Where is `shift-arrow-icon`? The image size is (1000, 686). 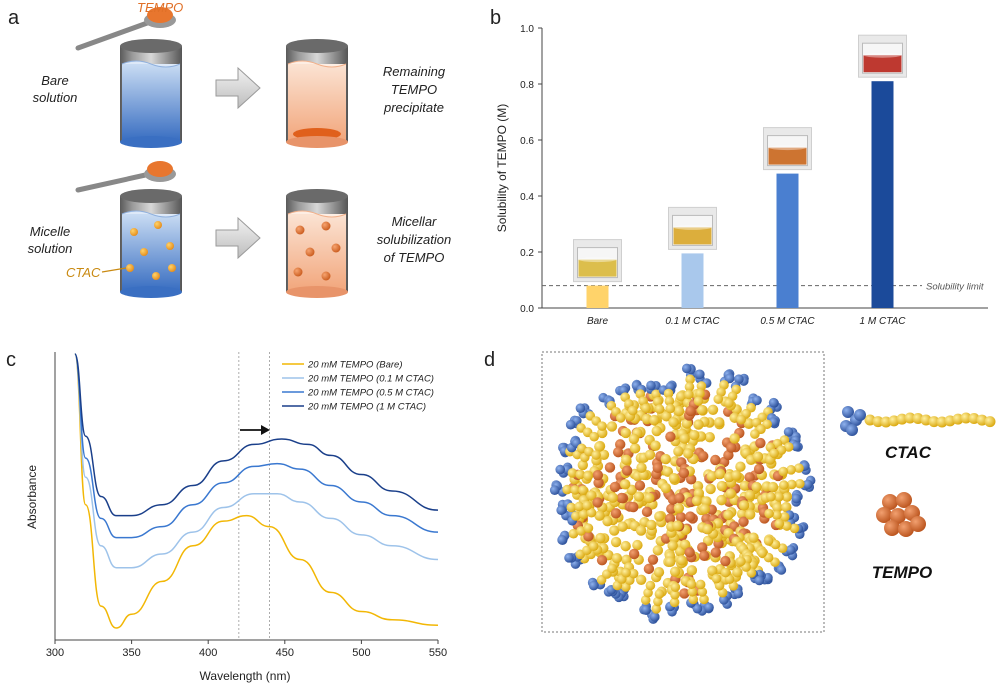
shift-arrow-icon is located at coordinates (255, 430).